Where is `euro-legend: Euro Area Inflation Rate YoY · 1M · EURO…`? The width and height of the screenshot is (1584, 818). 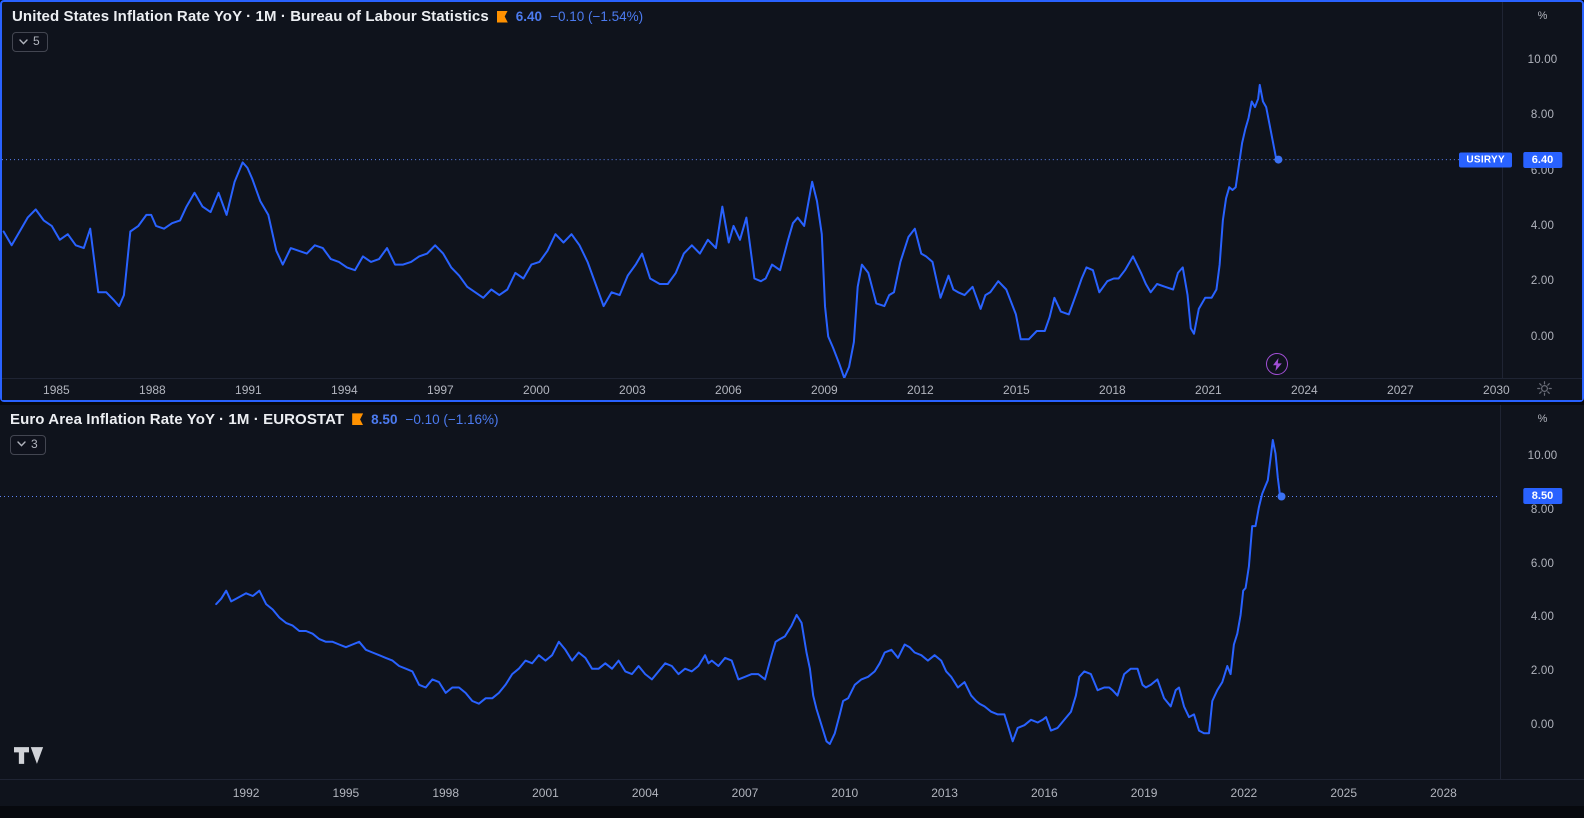
euro-legend: Euro Area Inflation Rate YoY · 1M · EURO… is located at coordinates (254, 433).